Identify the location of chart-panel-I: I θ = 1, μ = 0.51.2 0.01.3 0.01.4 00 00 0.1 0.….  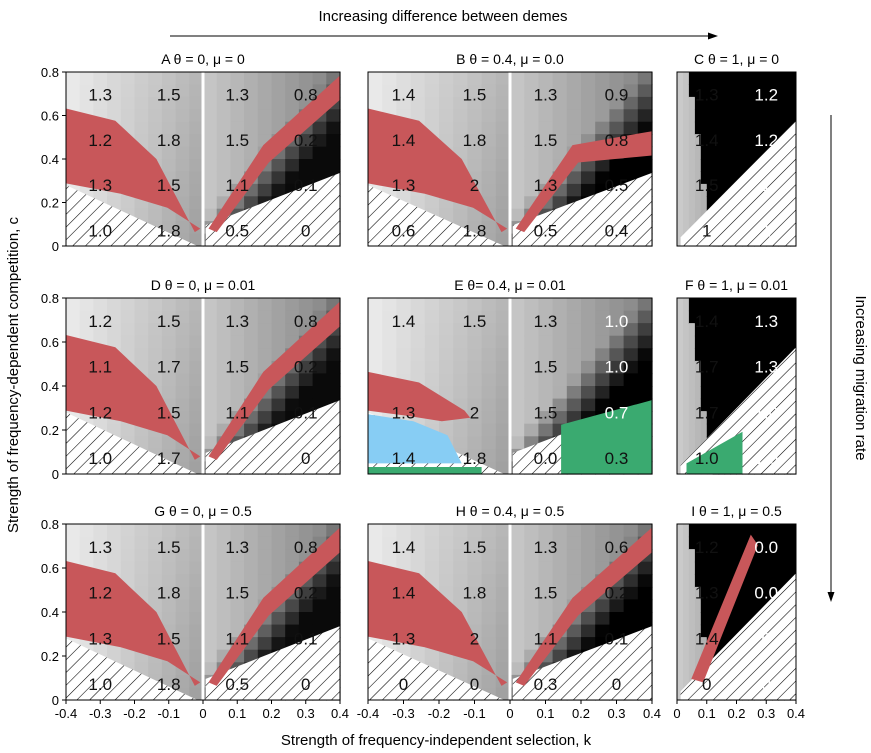
(739, 612).